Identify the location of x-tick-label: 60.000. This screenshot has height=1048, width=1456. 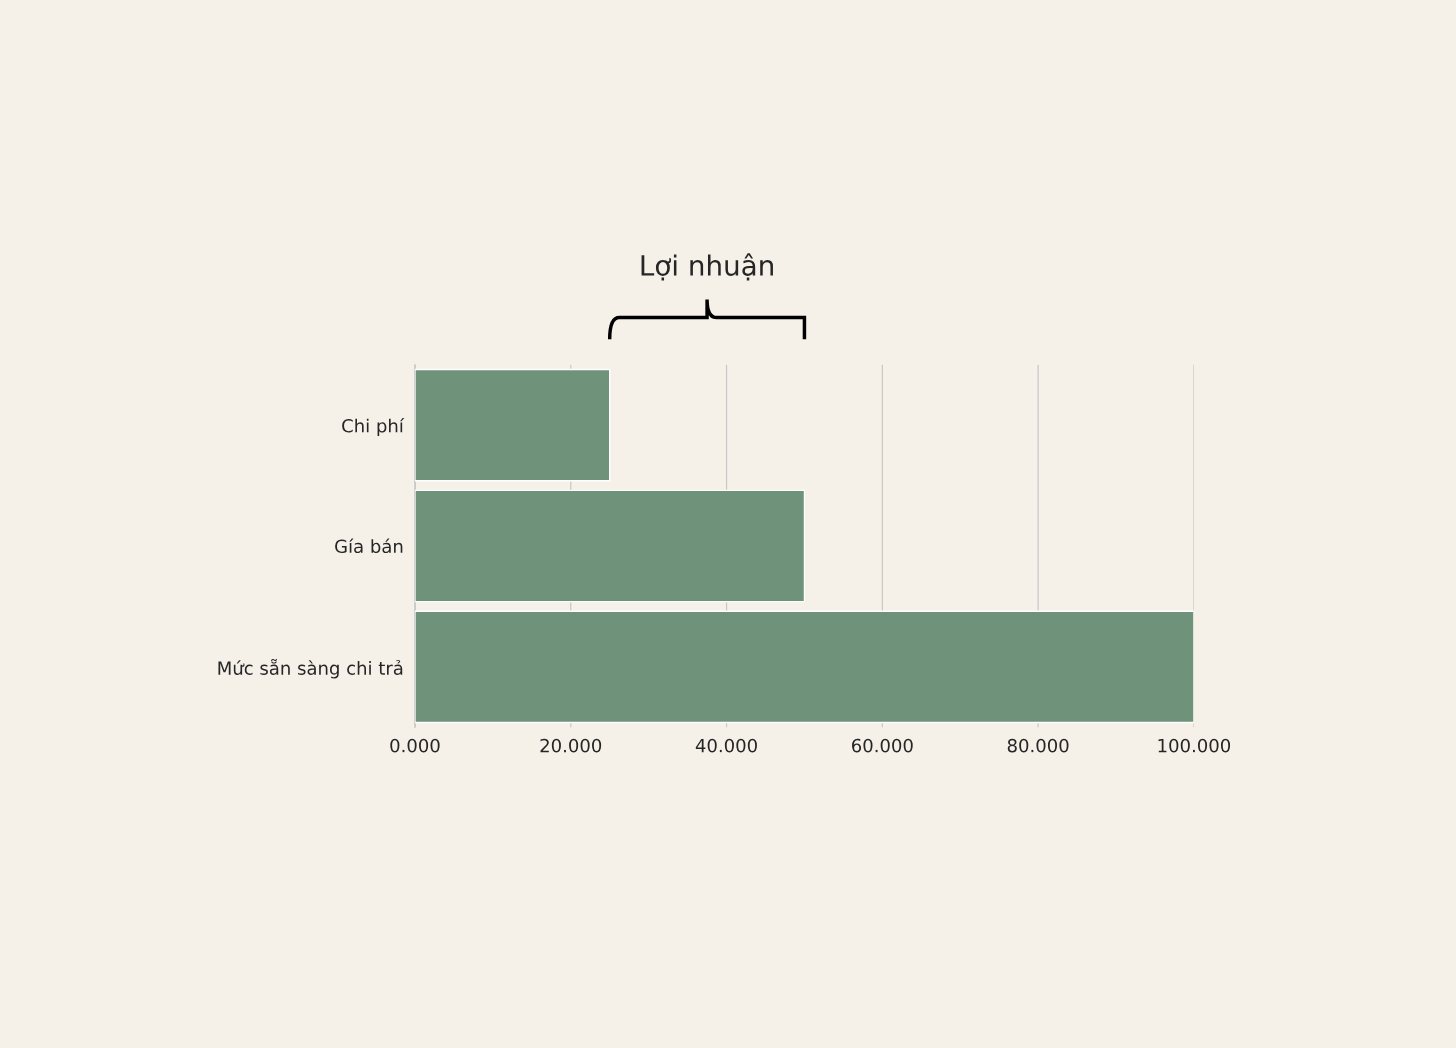
(882, 745).